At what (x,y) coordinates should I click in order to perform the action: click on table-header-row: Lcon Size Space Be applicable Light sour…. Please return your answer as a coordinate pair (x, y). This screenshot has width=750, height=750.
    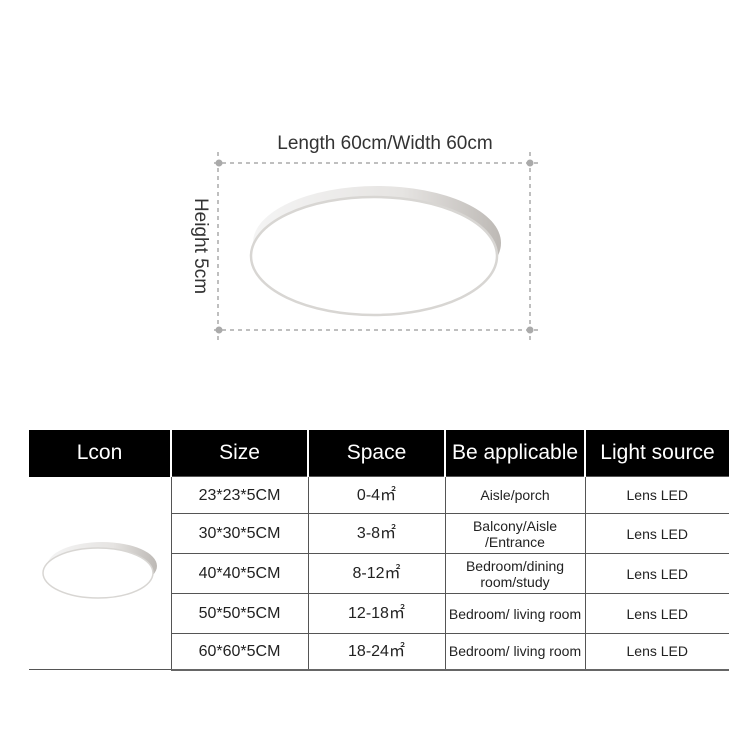
    Looking at the image, I should click on (379, 453).